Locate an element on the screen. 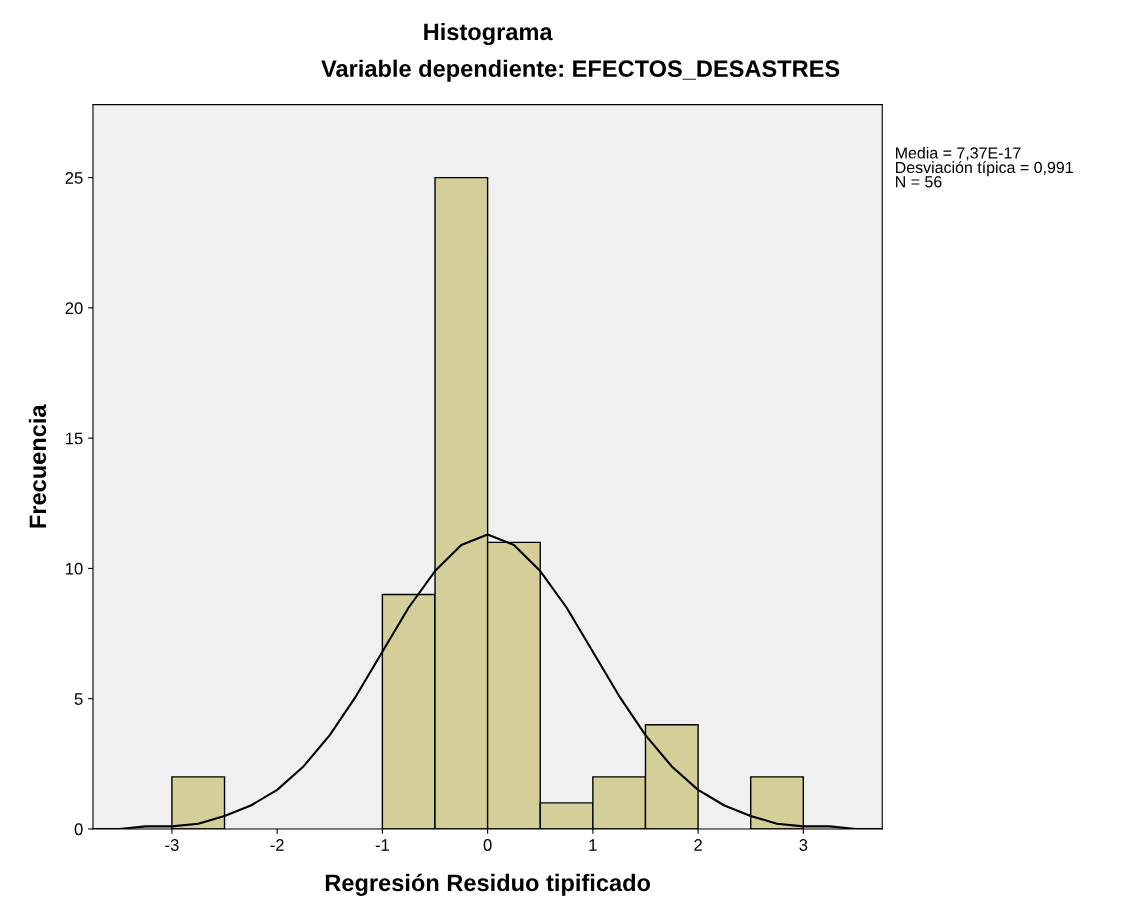 The width and height of the screenshot is (1134, 918). y-tick-label: 25 is located at coordinates (74, 178).